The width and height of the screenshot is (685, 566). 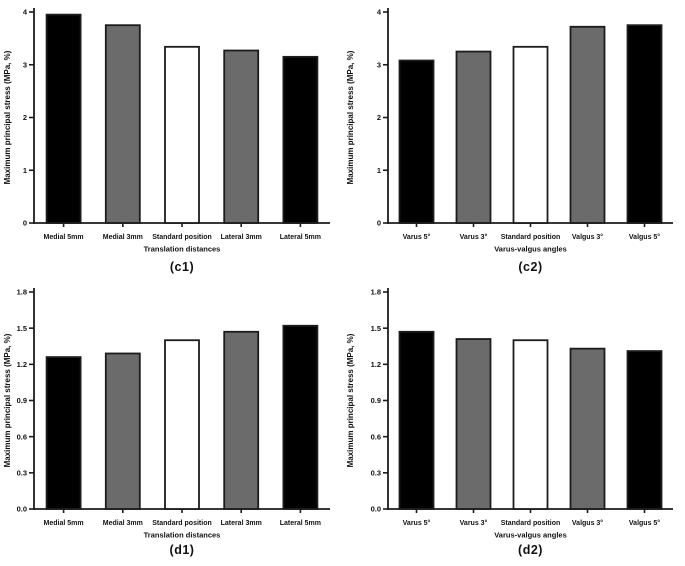 I want to click on caption-c2: (c2), so click(x=530, y=267).